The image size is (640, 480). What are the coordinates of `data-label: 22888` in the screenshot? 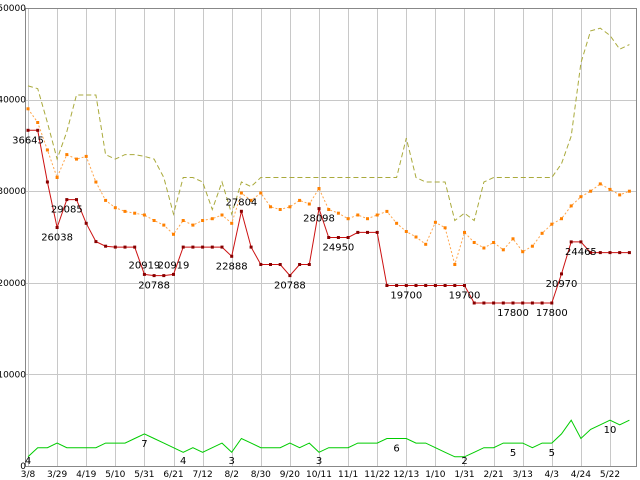 It's located at (232, 266).